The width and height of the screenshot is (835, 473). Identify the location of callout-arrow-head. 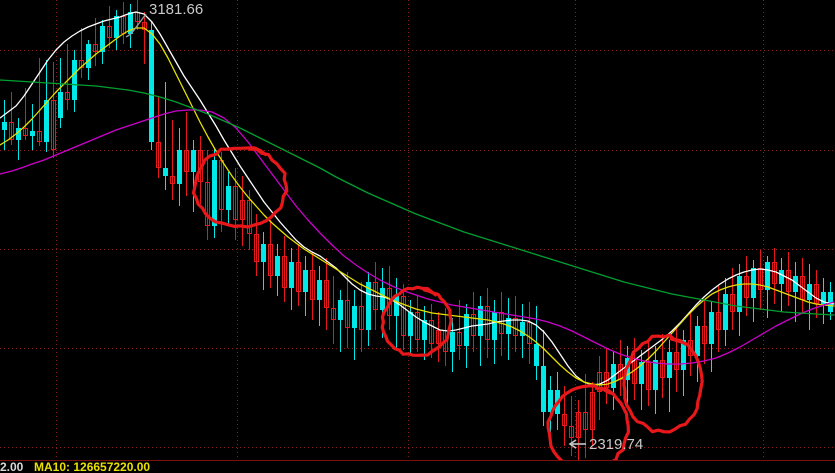
(572, 444).